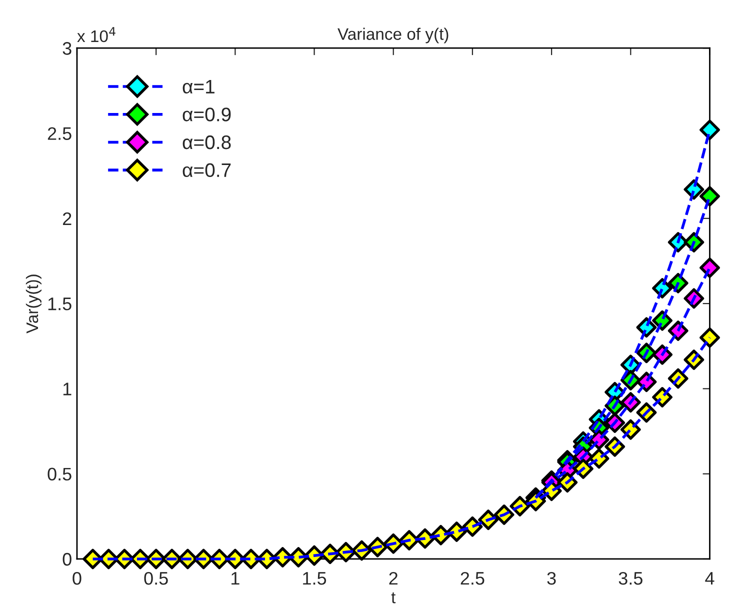  What do you see at coordinates (630, 578) in the screenshot?
I see `x-tick-label: 3.5` at bounding box center [630, 578].